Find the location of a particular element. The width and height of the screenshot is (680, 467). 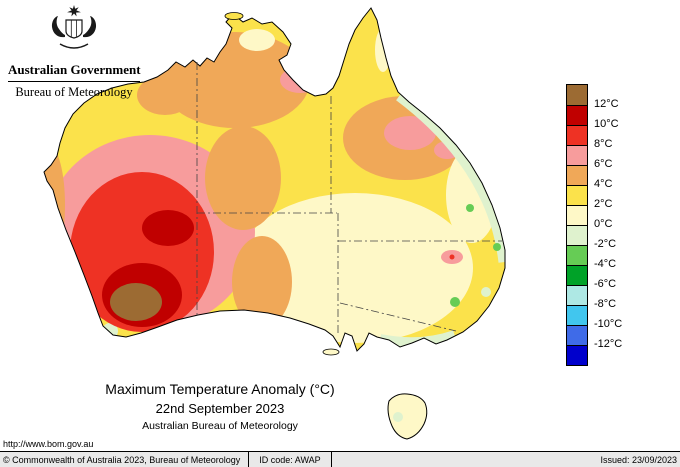

legend-label: 8°C is located at coordinates (603, 144).